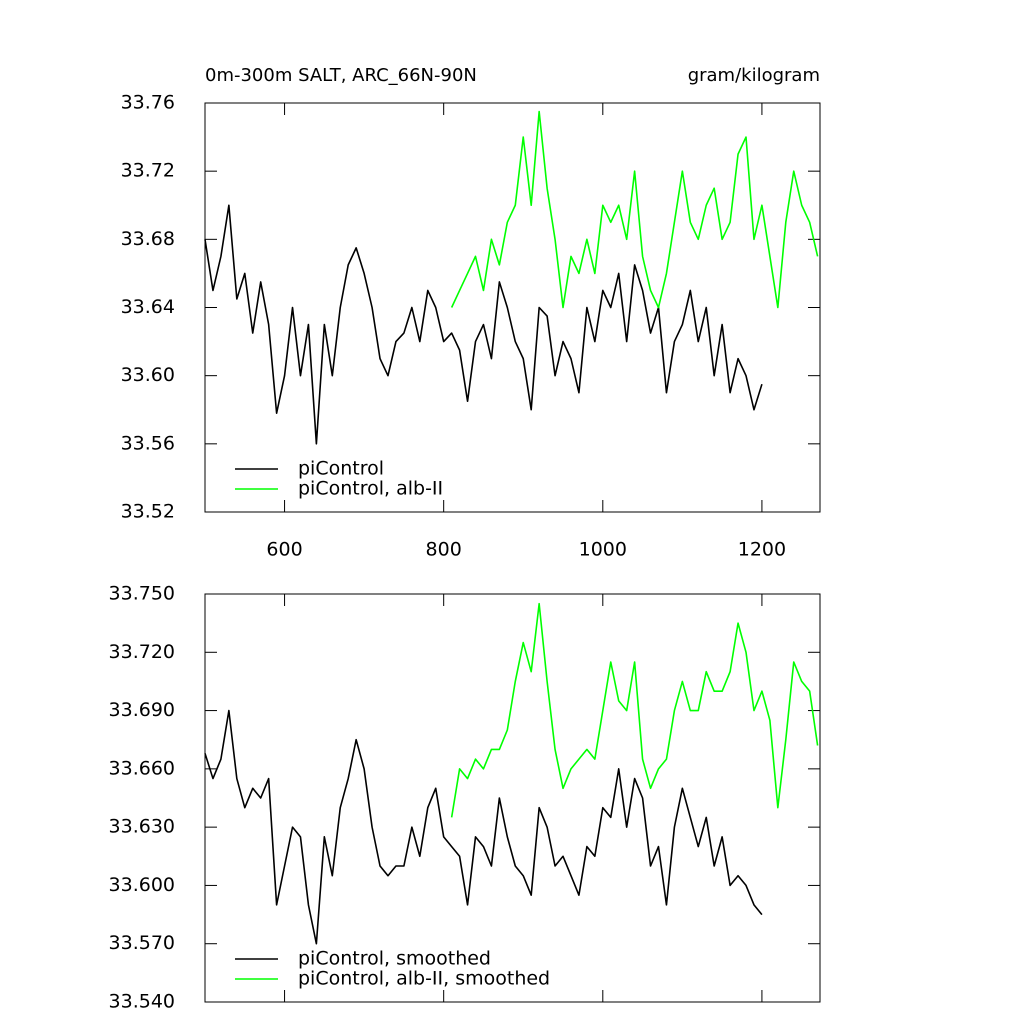  I want to click on x-tick-label: 600, so click(284, 550).